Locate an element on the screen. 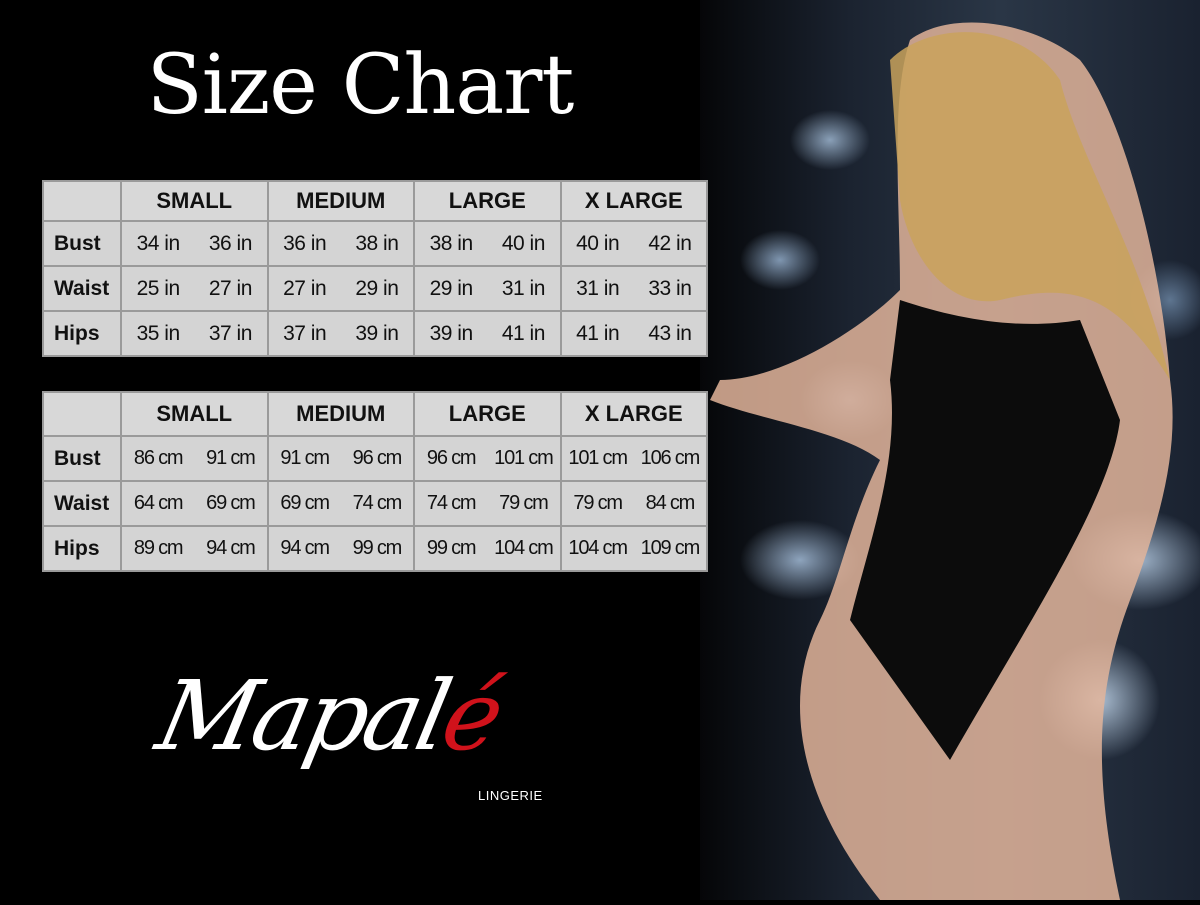  measure-value: 25 in is located at coordinates (157, 288).